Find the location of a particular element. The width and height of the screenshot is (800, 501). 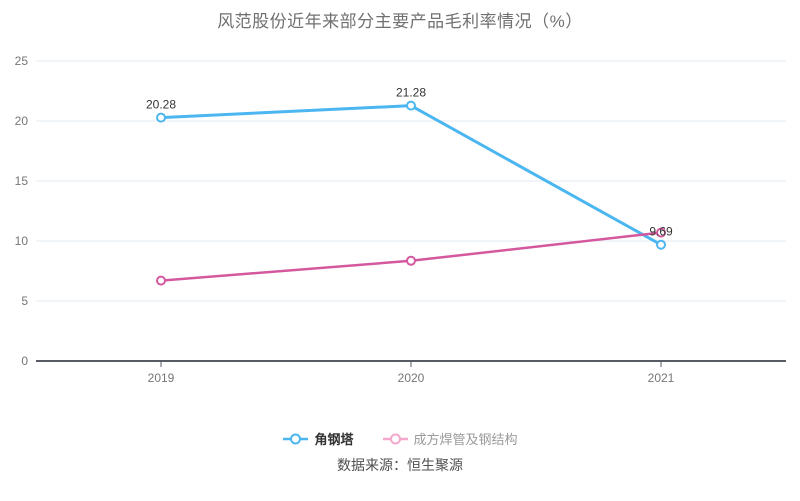

legend-label: 角钢塔 is located at coordinates (334, 439).